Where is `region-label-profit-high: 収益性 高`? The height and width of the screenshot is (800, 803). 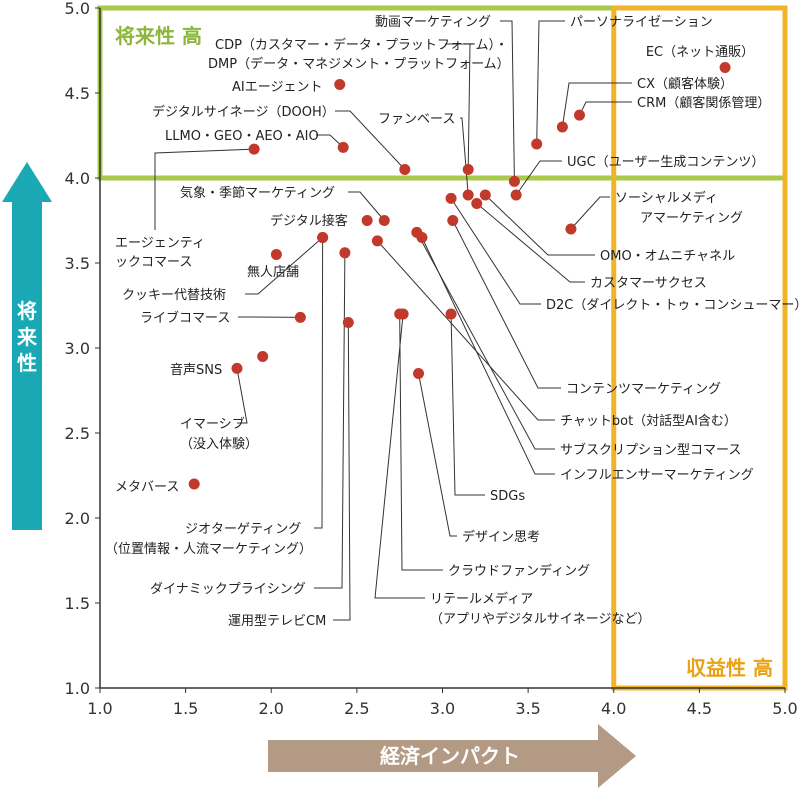
region-label-profit-high: 収益性 高 is located at coordinates (729, 668).